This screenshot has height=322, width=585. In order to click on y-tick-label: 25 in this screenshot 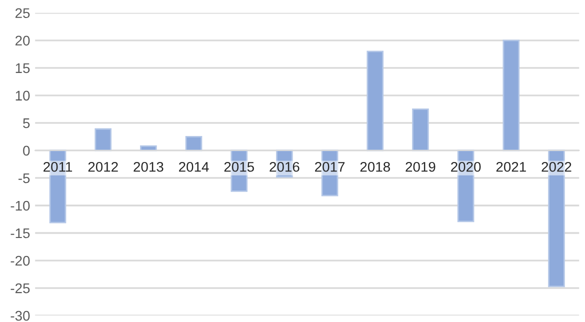, I will do `click(22, 13)`.